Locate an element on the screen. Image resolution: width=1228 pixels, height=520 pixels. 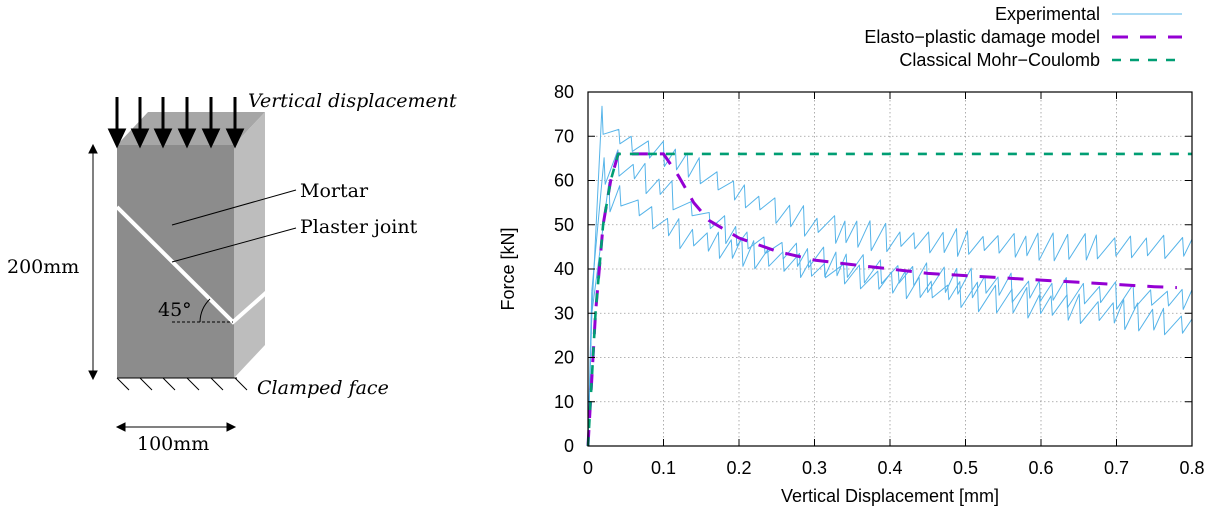
x-tick-label: 0.8 is located at coordinates (1191, 468).